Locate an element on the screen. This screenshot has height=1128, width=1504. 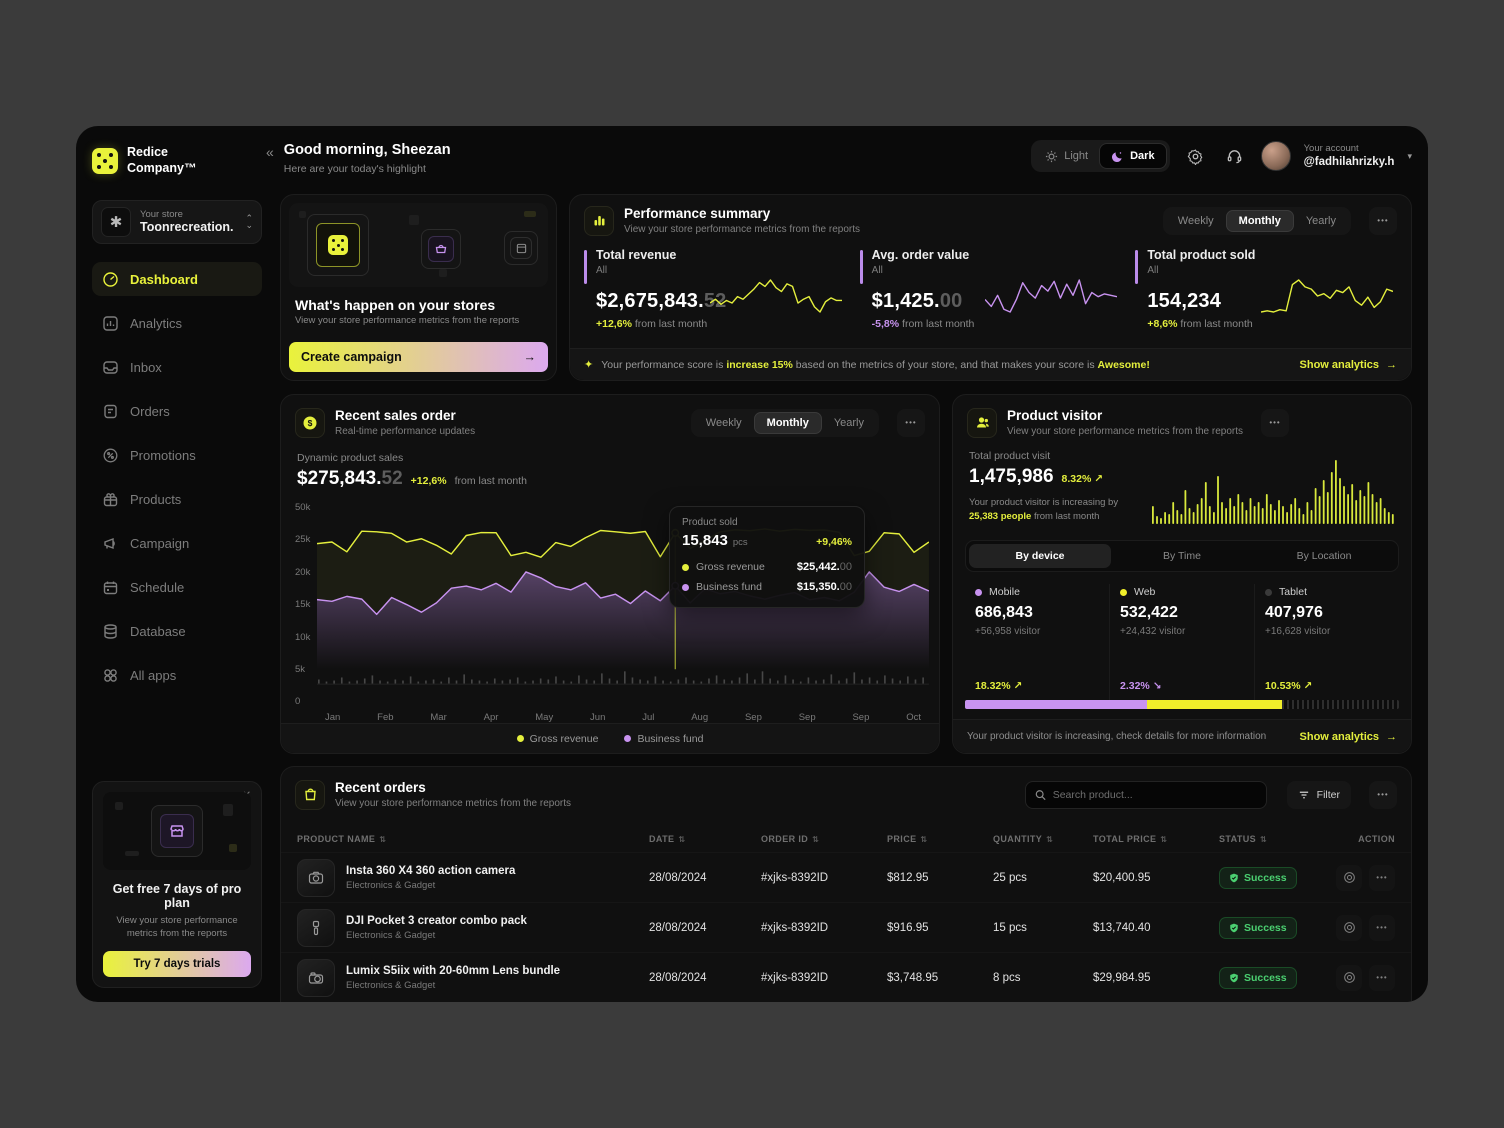
device-tablet: Tablet 407,976 +16,628 visitor 10.53% ↗ is located at coordinates (1326, 642).